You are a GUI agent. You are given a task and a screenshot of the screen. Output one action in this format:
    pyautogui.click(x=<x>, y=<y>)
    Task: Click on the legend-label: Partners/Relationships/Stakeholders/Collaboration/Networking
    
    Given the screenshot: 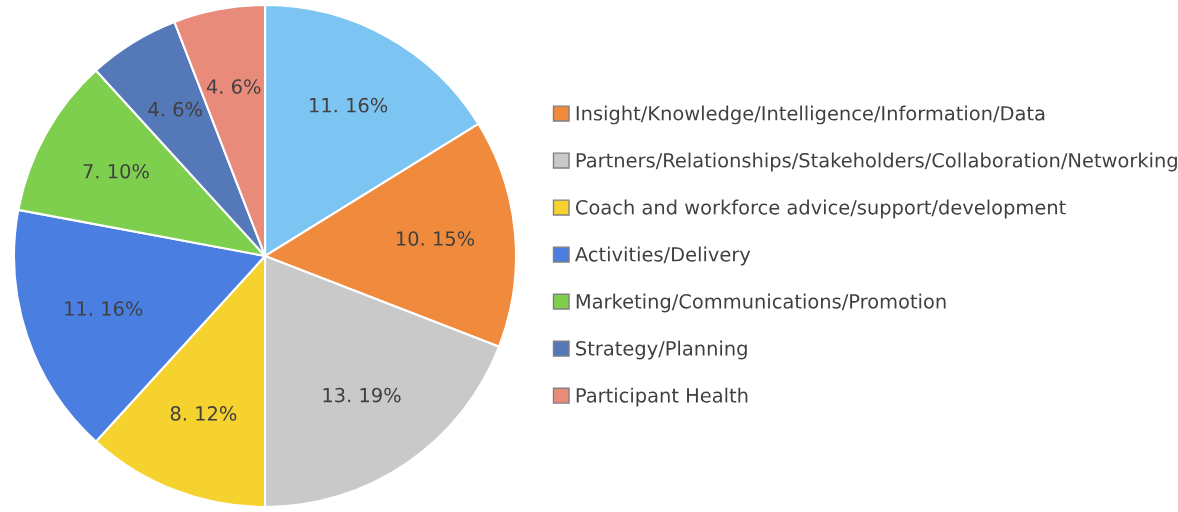 What is the action you would take?
    pyautogui.click(x=876, y=162)
    